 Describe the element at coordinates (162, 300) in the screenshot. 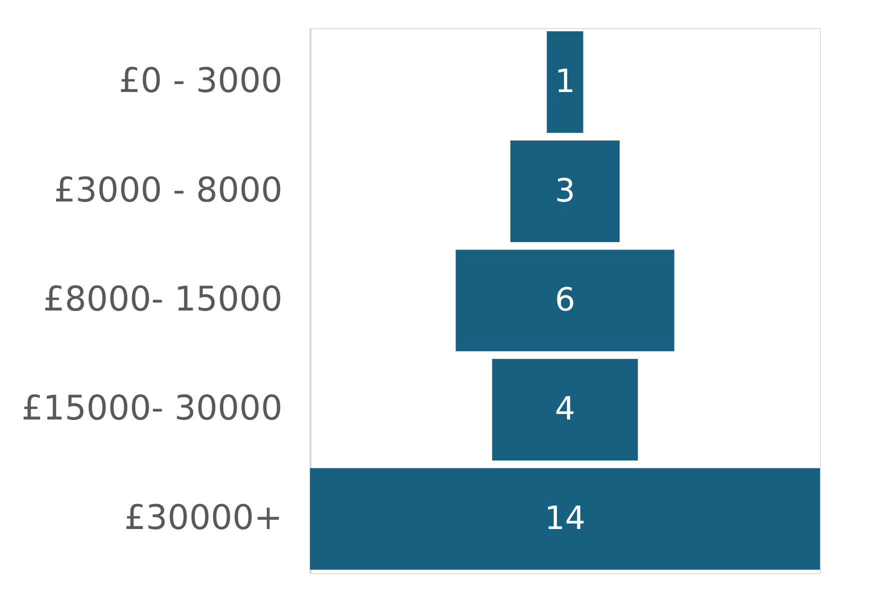

I see `category-label: £8000- 15000` at that location.